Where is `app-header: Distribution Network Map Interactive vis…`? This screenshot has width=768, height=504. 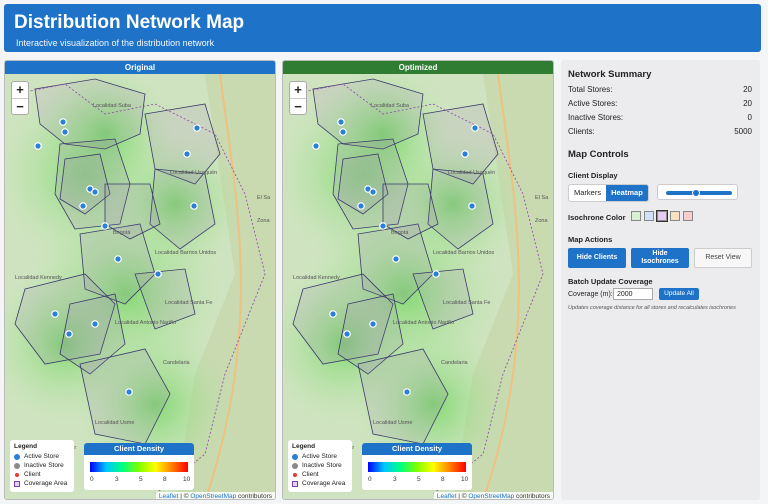
app-header: Distribution Network Map Interactive vis… is located at coordinates (382, 28).